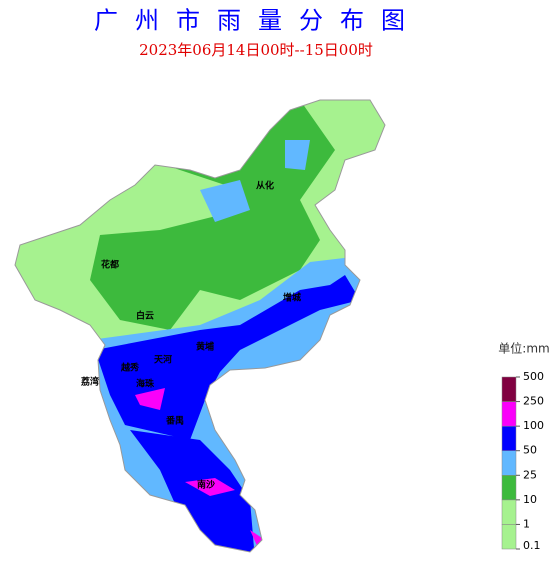  Describe the element at coordinates (110, 265) in the screenshot. I see `district-label: 花都` at that location.